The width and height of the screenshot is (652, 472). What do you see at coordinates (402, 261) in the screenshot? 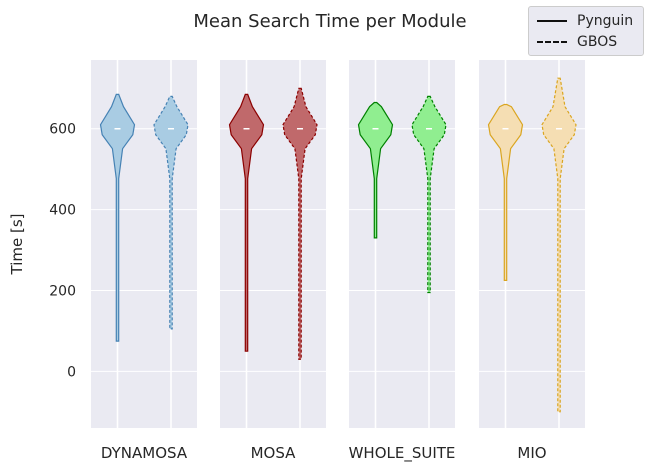
I see `panel-whole_suite: WHOLE_SUITE` at bounding box center [402, 261].